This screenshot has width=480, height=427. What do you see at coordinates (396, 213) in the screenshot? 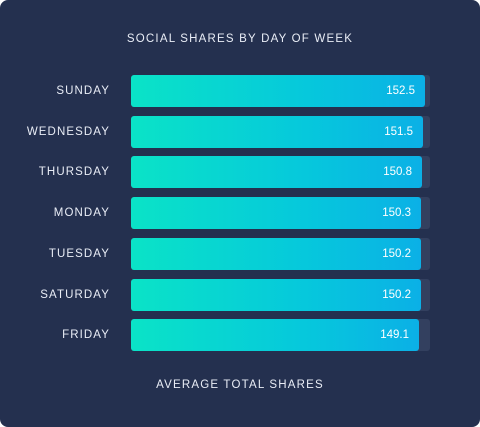
I see `value-label: 150.3` at bounding box center [396, 213].